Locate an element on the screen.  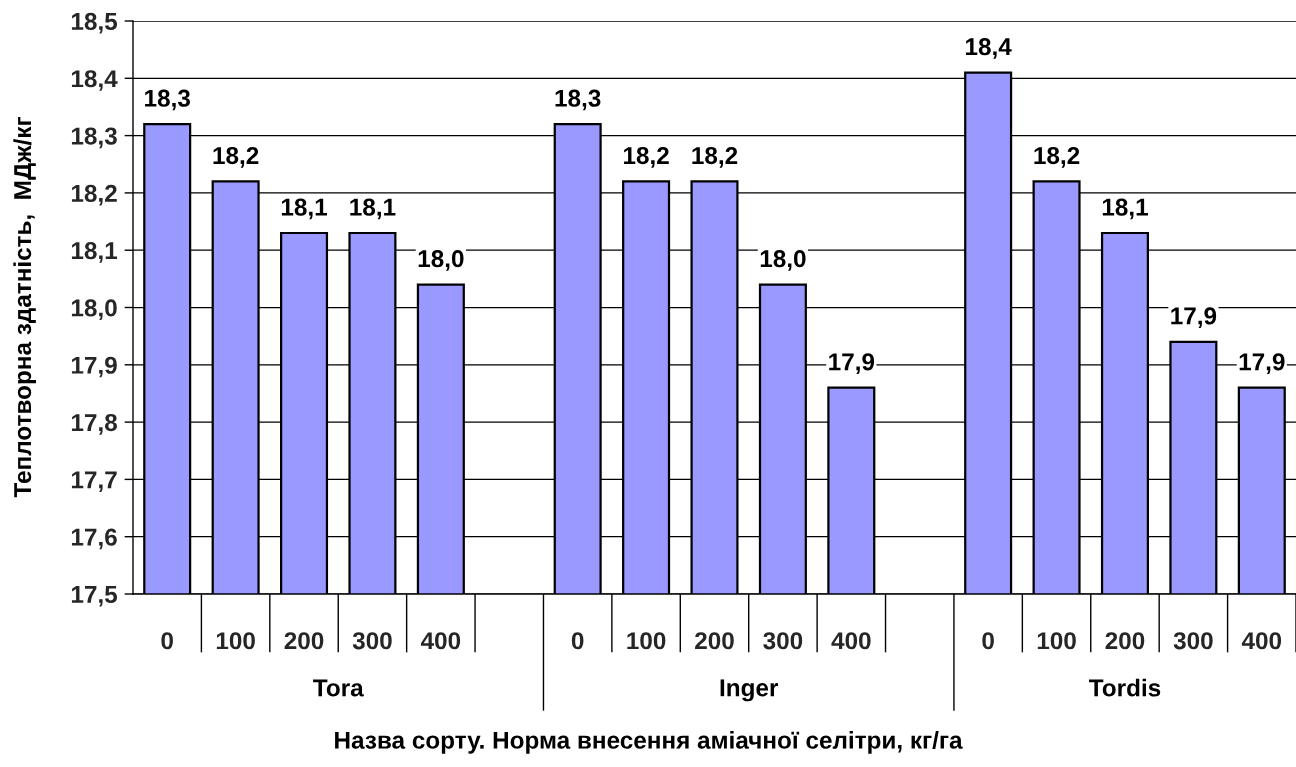
data-label: 18,4 is located at coordinates (989, 48).